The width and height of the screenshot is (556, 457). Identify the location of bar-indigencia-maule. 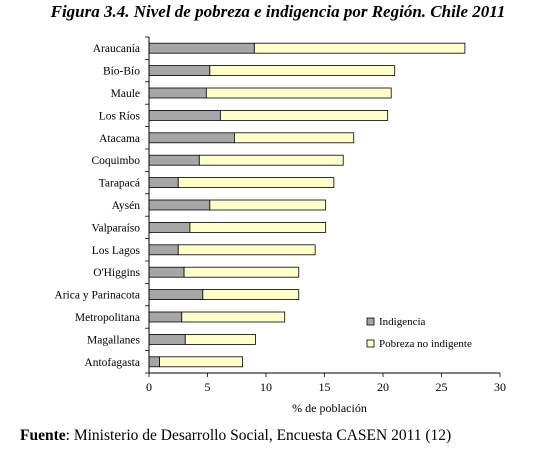
(177, 93).